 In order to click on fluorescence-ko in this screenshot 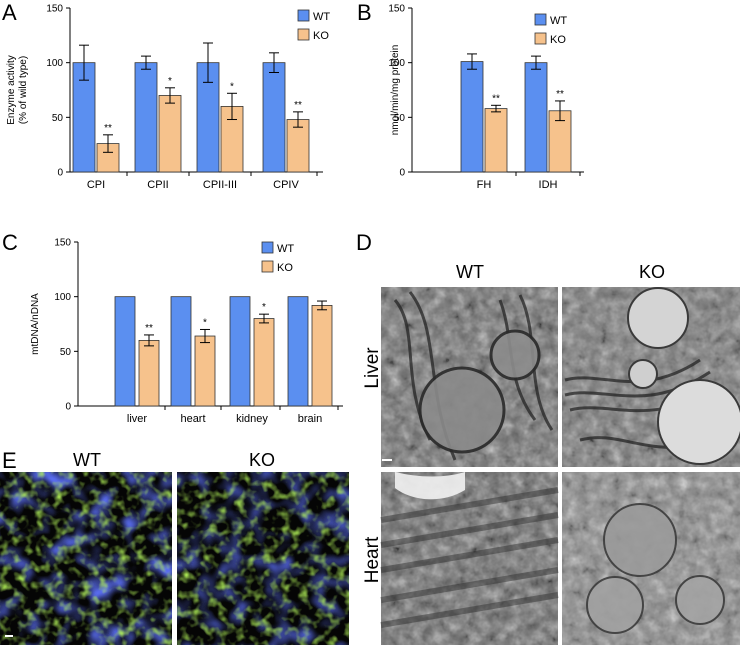, I will do `click(263, 558)`.